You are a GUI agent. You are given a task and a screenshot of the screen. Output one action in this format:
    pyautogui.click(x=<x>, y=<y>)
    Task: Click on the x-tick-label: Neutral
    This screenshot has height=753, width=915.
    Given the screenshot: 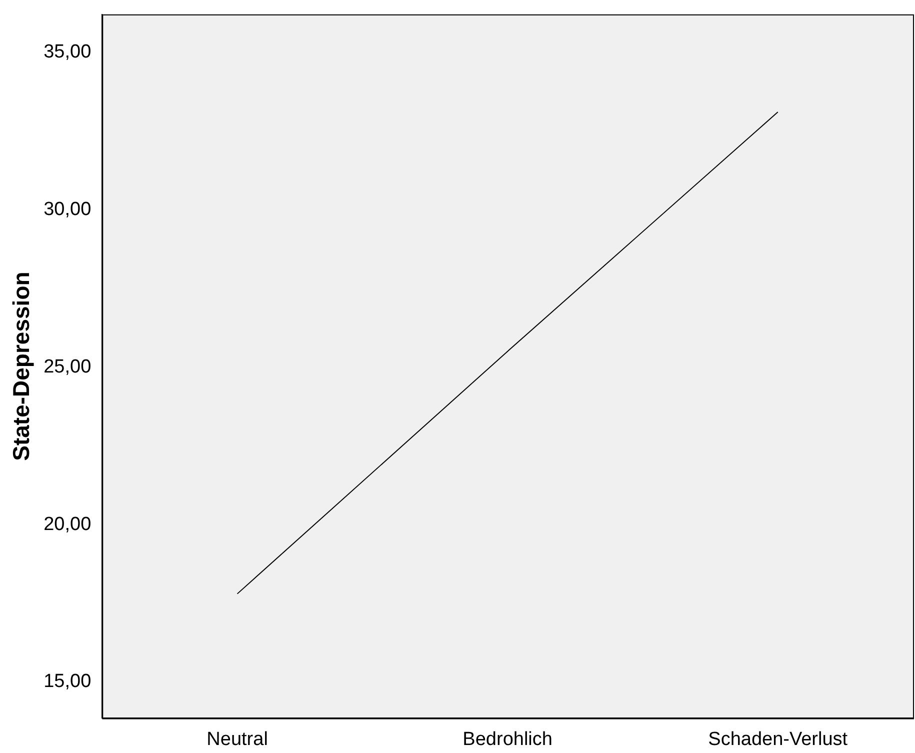 What is the action you would take?
    pyautogui.click(x=237, y=739)
    